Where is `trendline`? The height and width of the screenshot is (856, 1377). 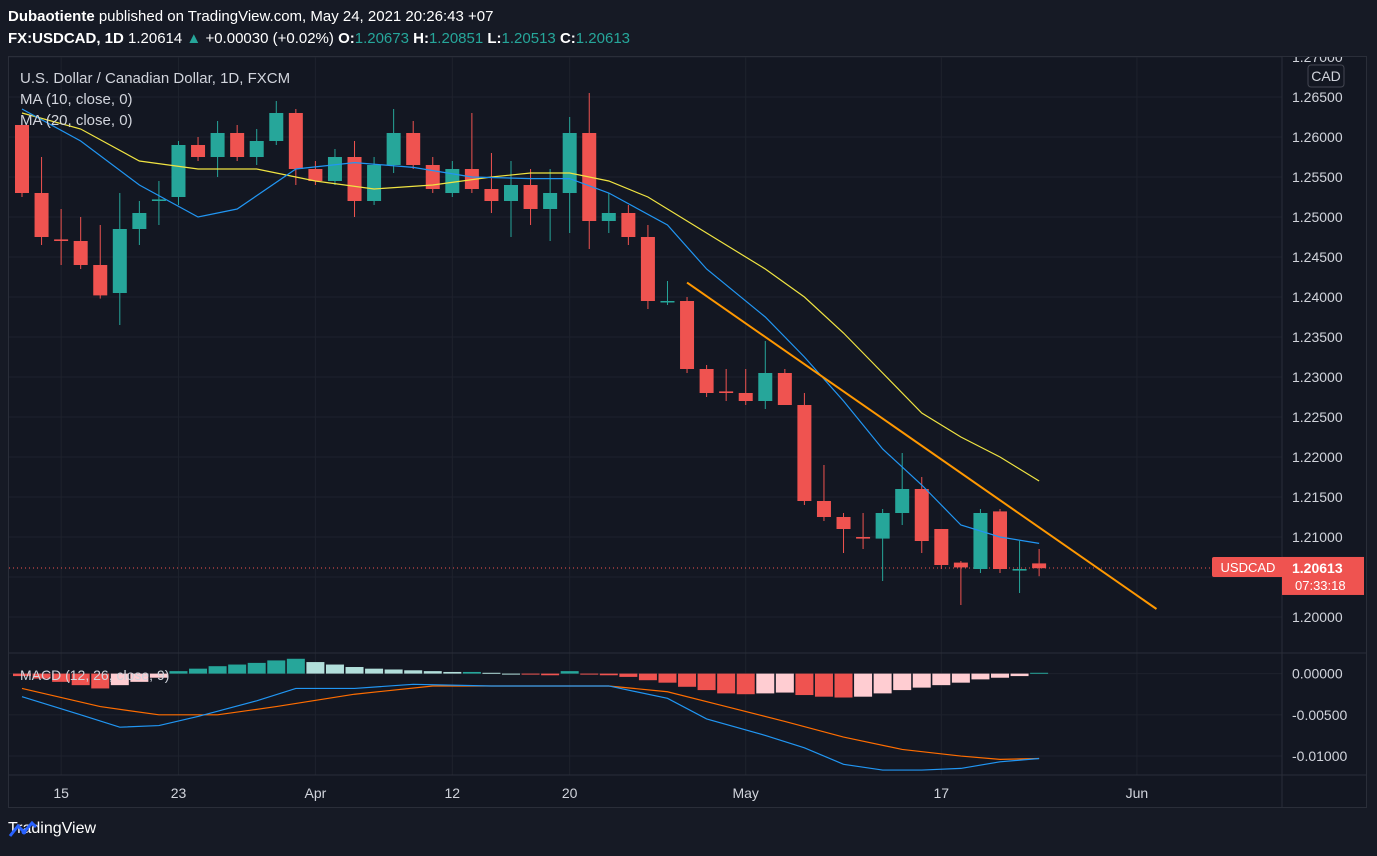 trendline is located at coordinates (922, 445).